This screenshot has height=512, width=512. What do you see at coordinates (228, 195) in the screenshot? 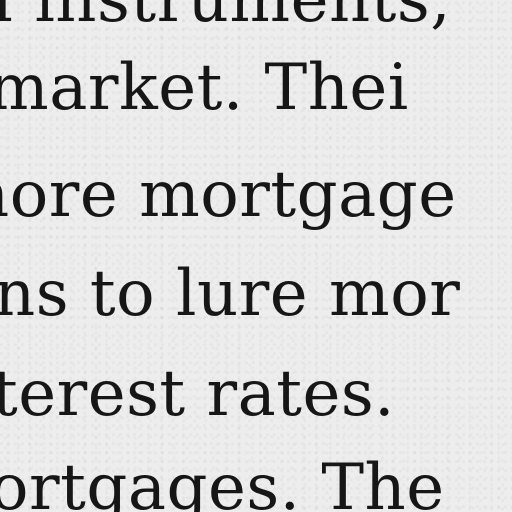
I see `text-line-3: nore mortgage` at bounding box center [228, 195].